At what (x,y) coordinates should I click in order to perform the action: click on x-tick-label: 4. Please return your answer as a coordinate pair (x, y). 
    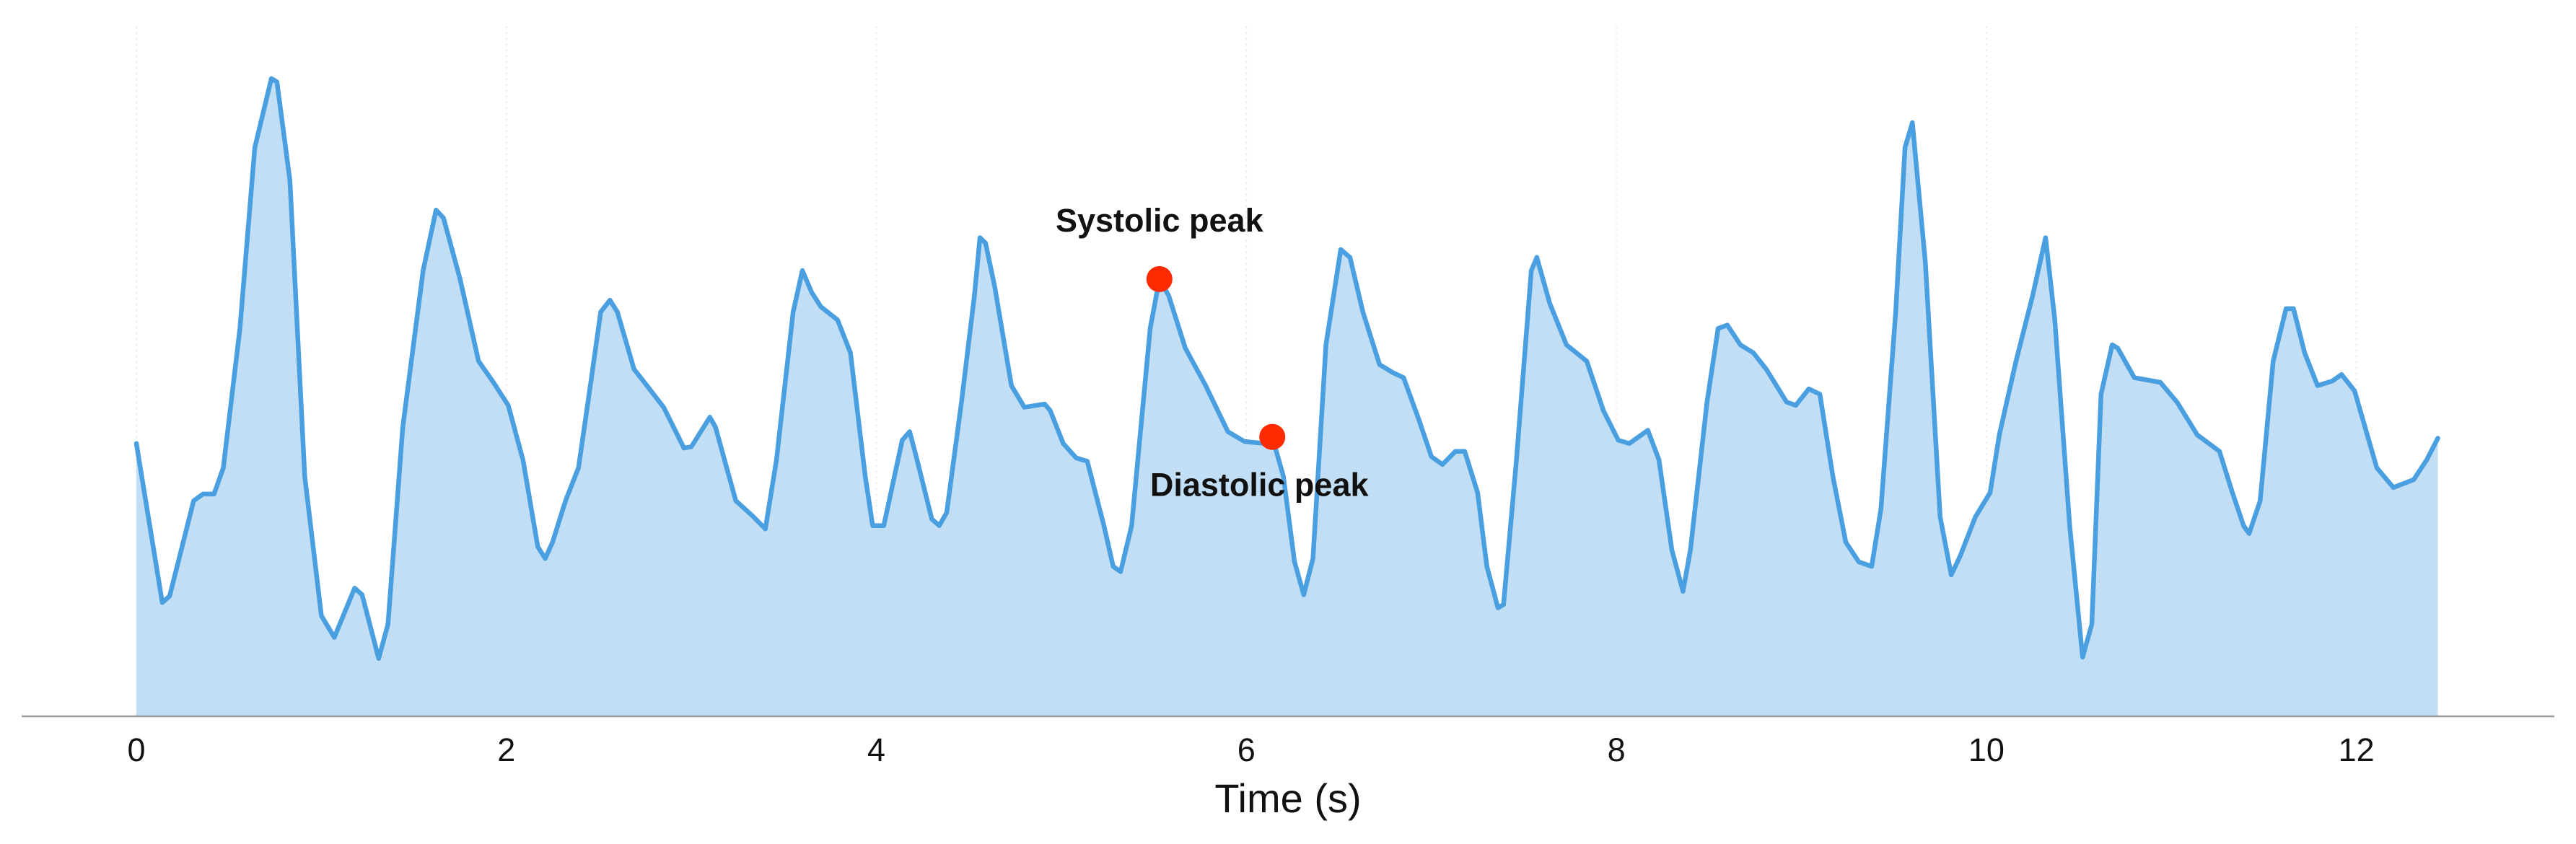
    Looking at the image, I should click on (876, 749).